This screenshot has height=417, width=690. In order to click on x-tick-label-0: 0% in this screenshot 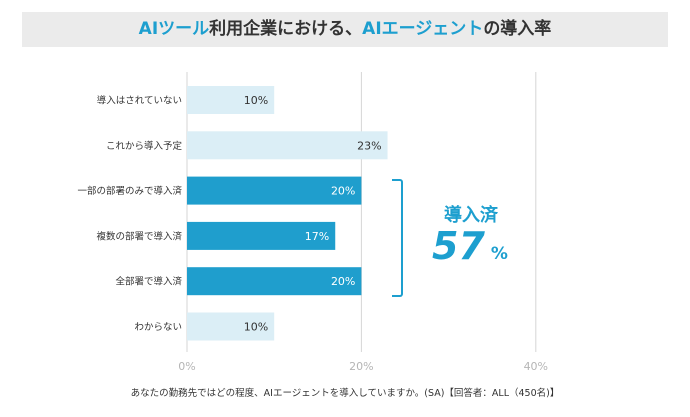, I will do `click(186, 366)`.